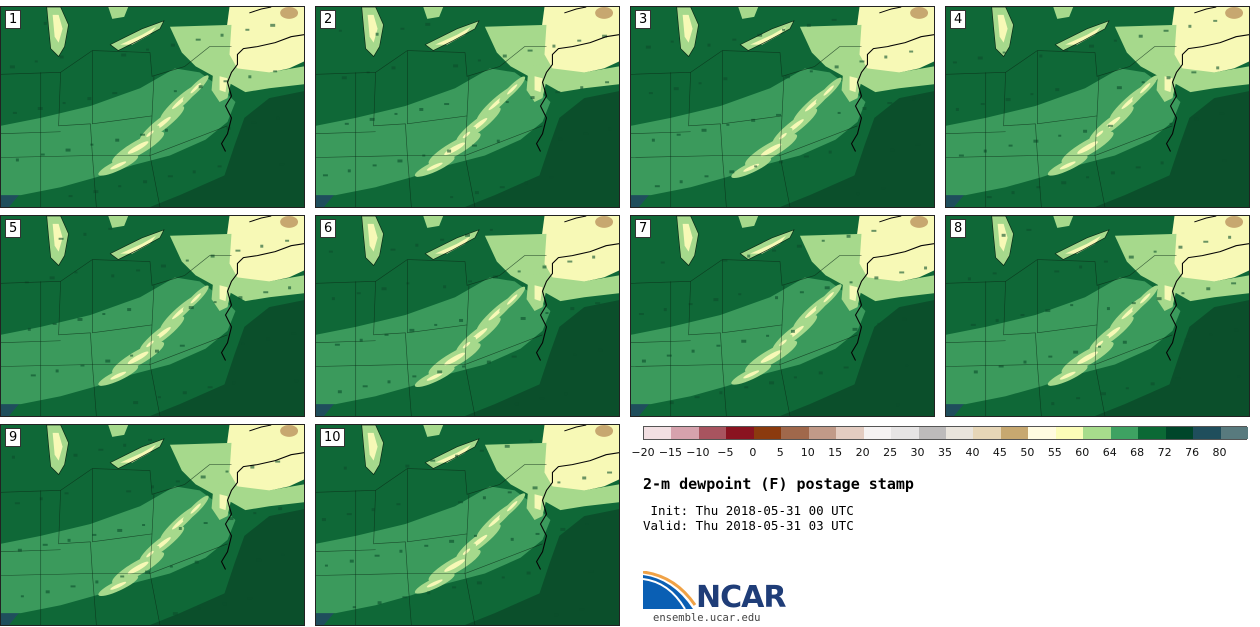 The width and height of the screenshot is (1260, 627). Describe the element at coordinates (835, 452) in the screenshot. I see `colorbar-tick-label: 15` at that location.